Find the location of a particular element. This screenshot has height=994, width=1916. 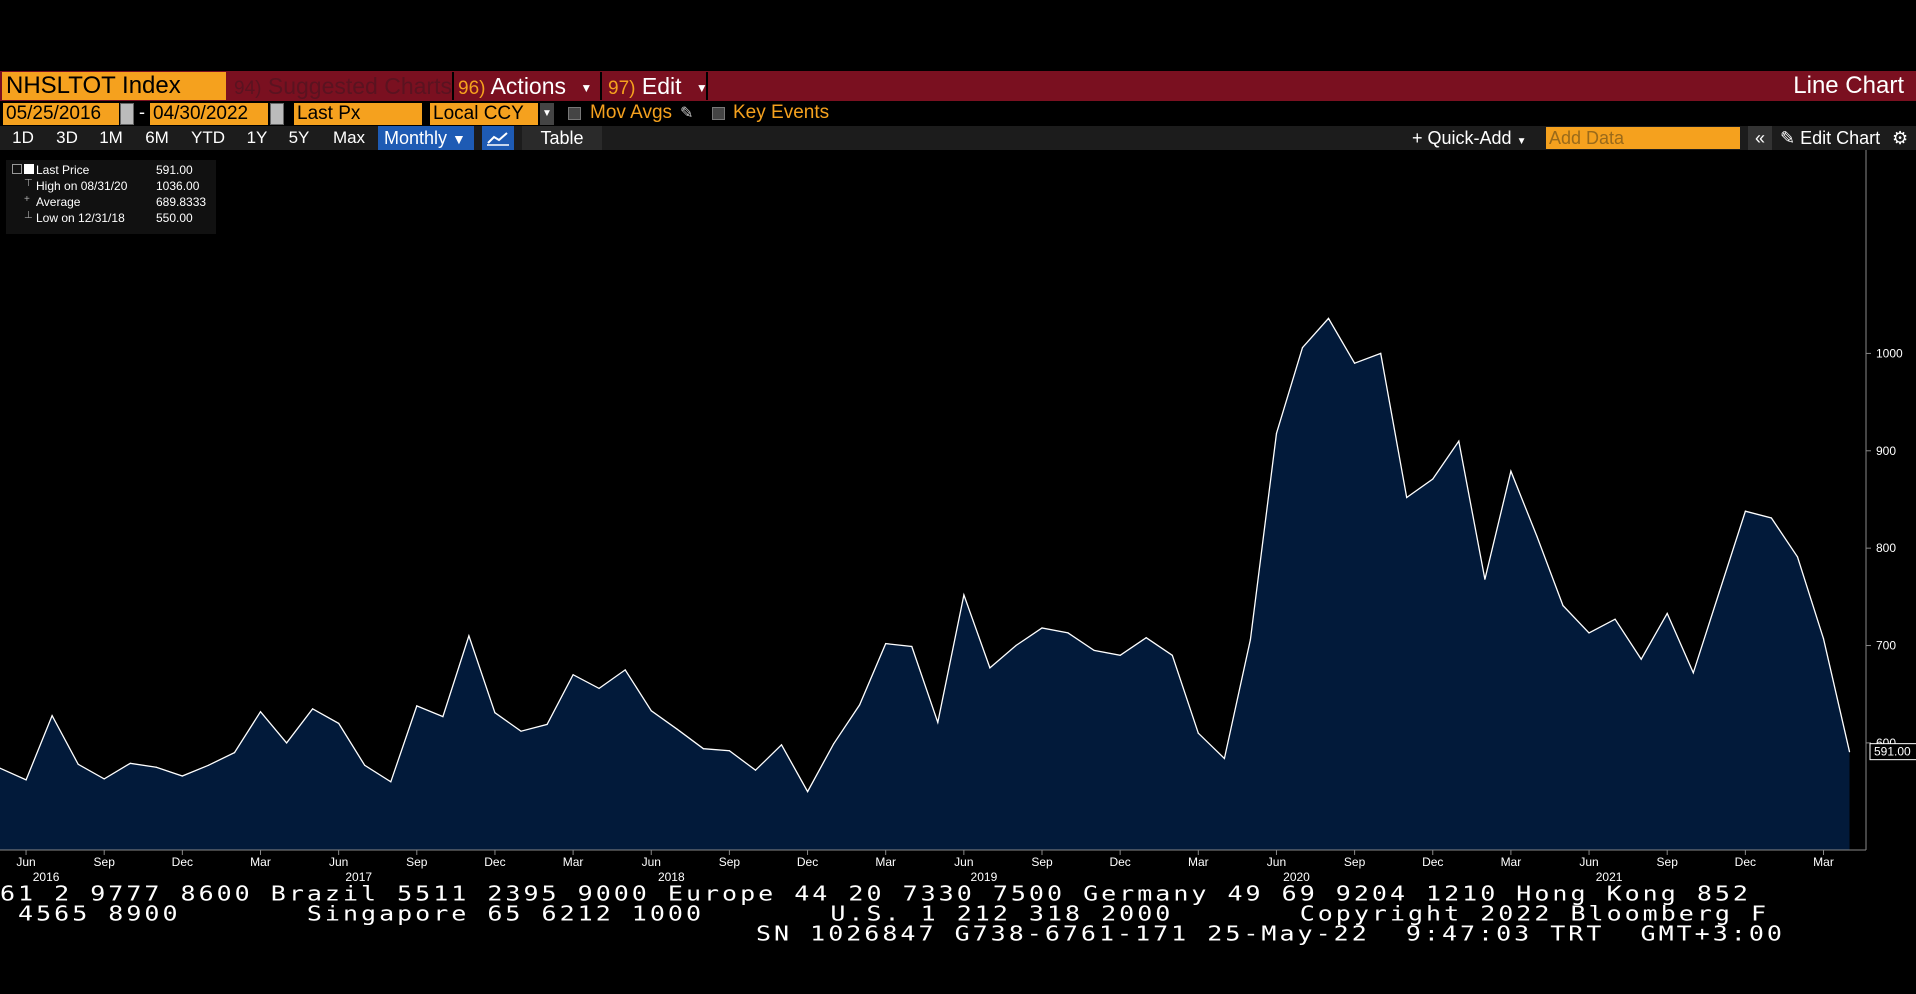

x-year-label: 2018 is located at coordinates (671, 877).